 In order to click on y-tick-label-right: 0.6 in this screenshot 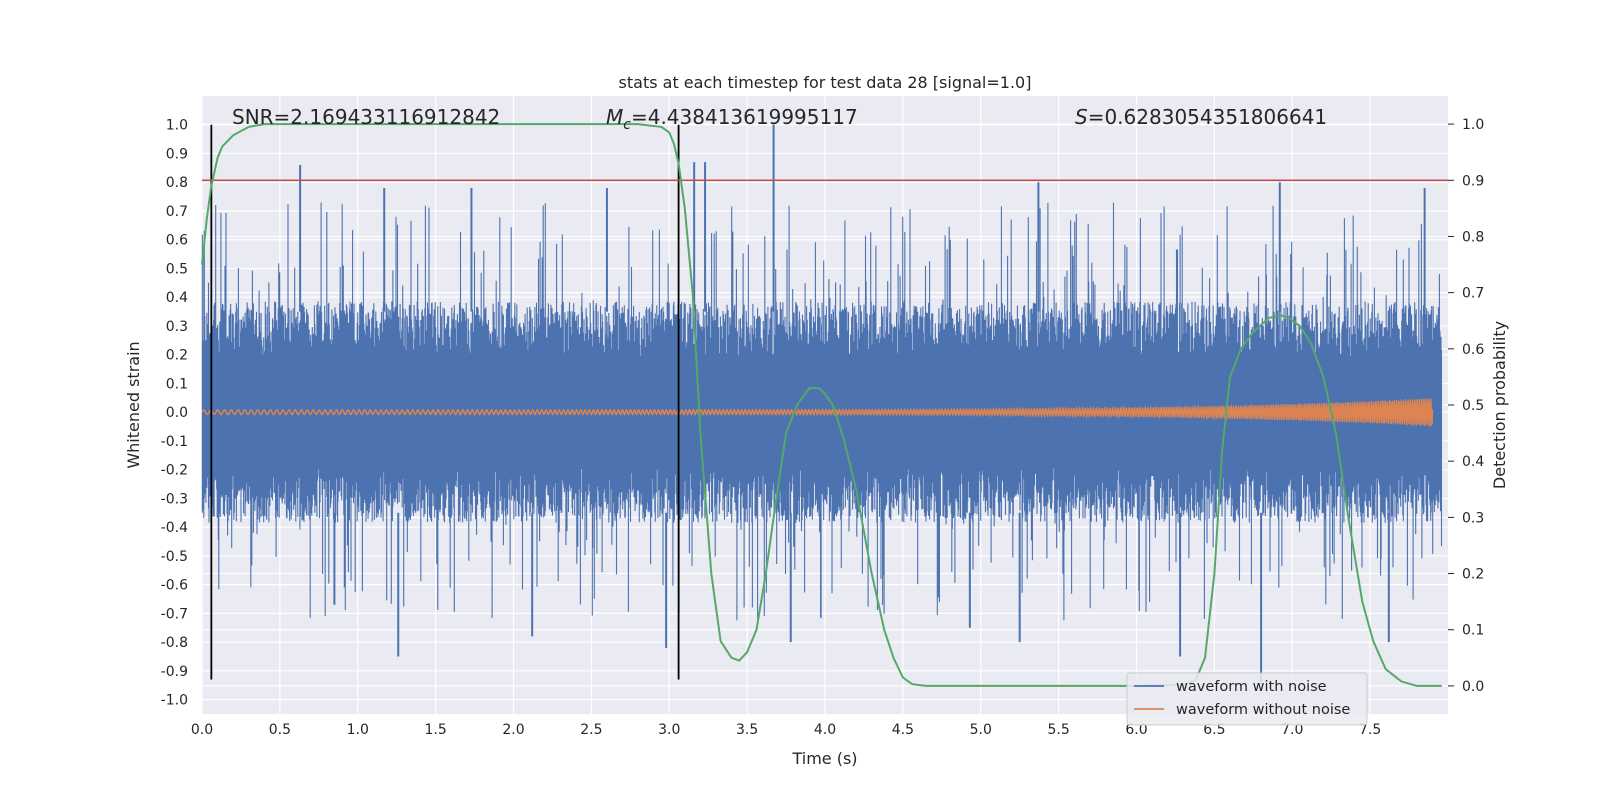, I will do `click(1473, 350)`.